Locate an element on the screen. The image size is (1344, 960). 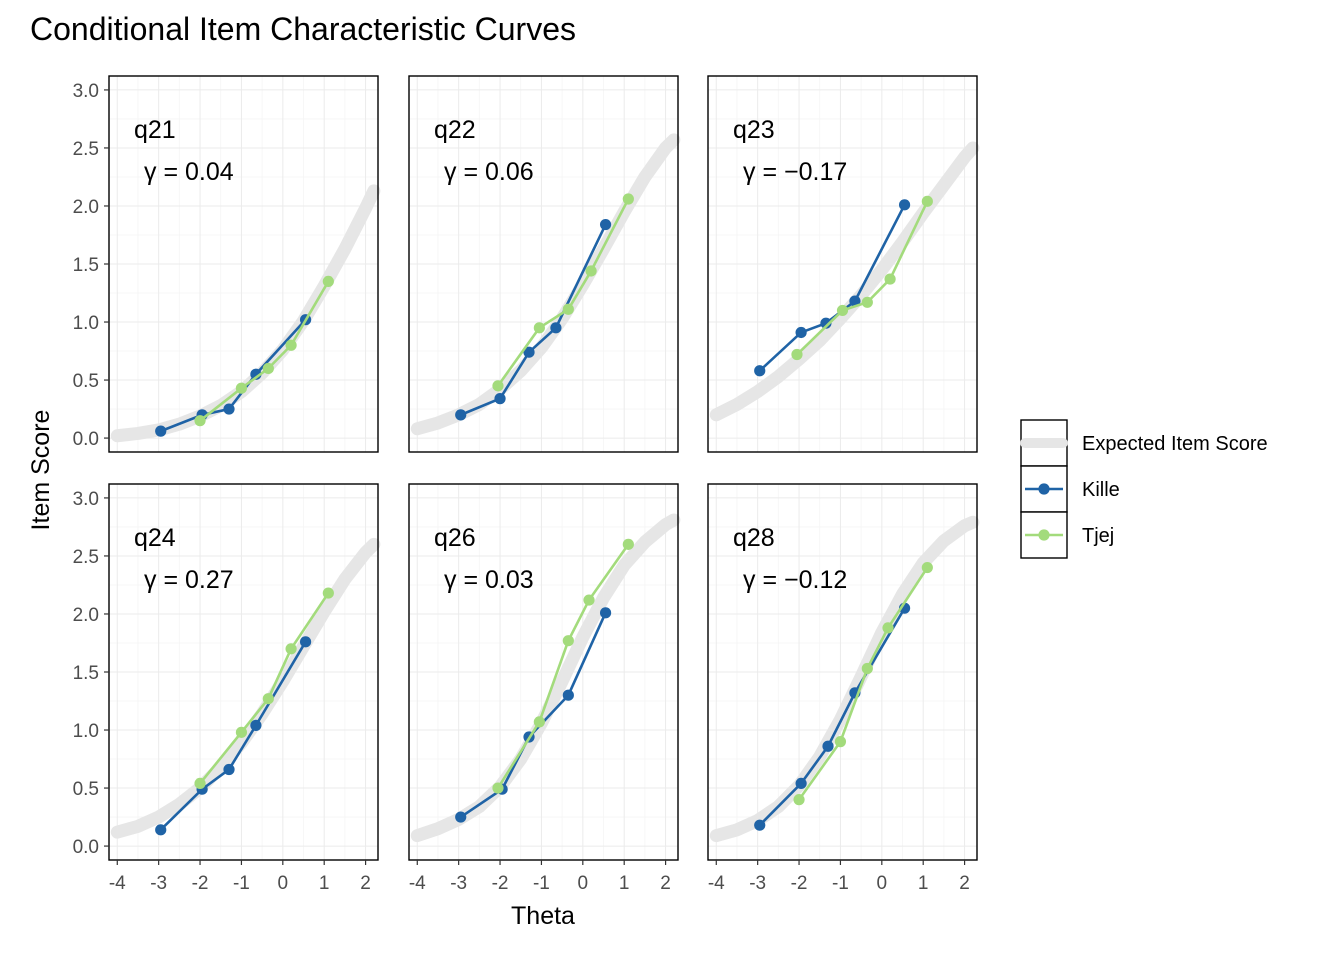
panel-gamma-label: γ = 0.27 is located at coordinates (189, 580).